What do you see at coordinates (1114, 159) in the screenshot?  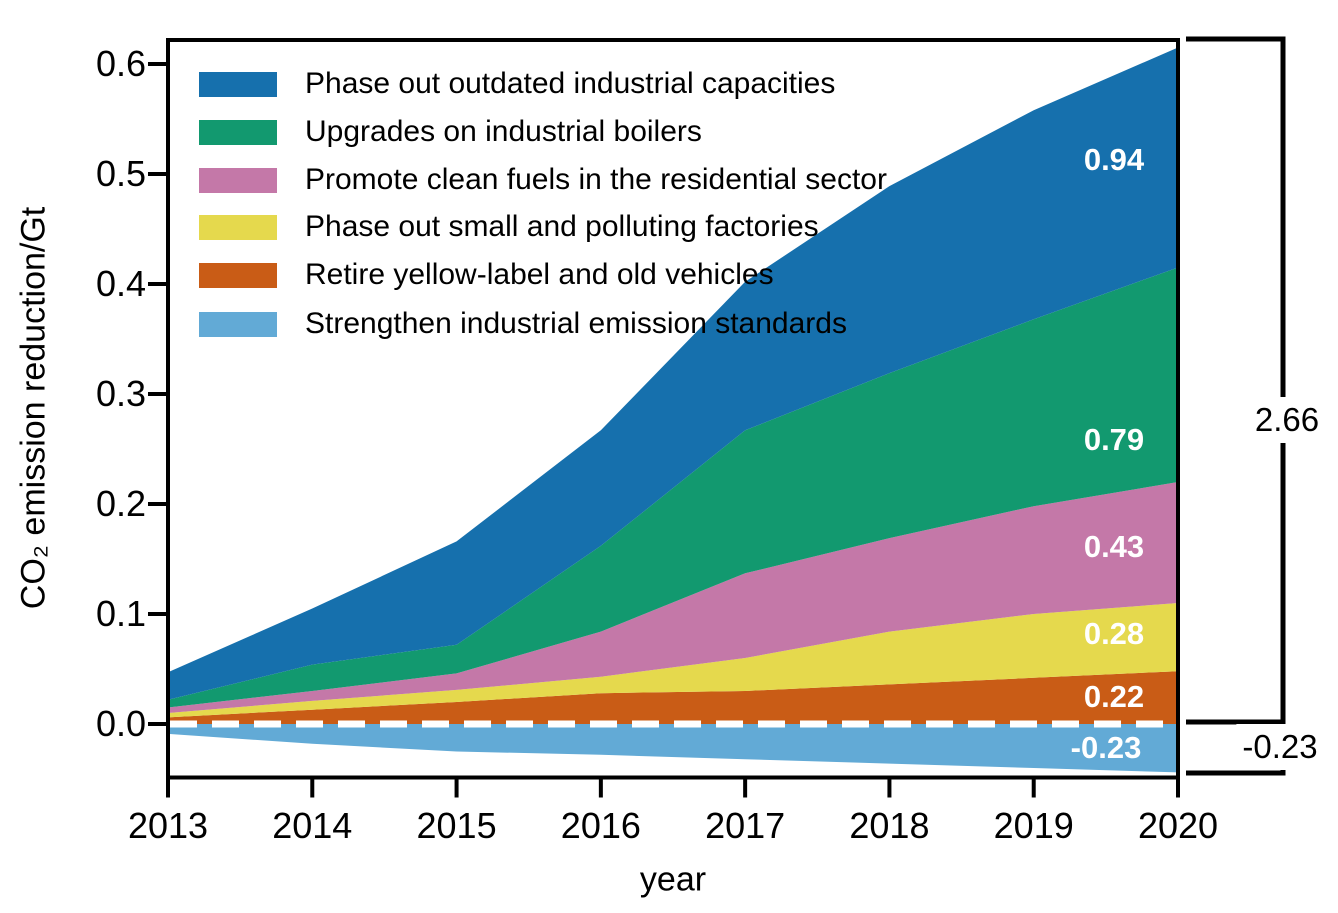 I see `band-value-0.94: 0.94` at bounding box center [1114, 159].